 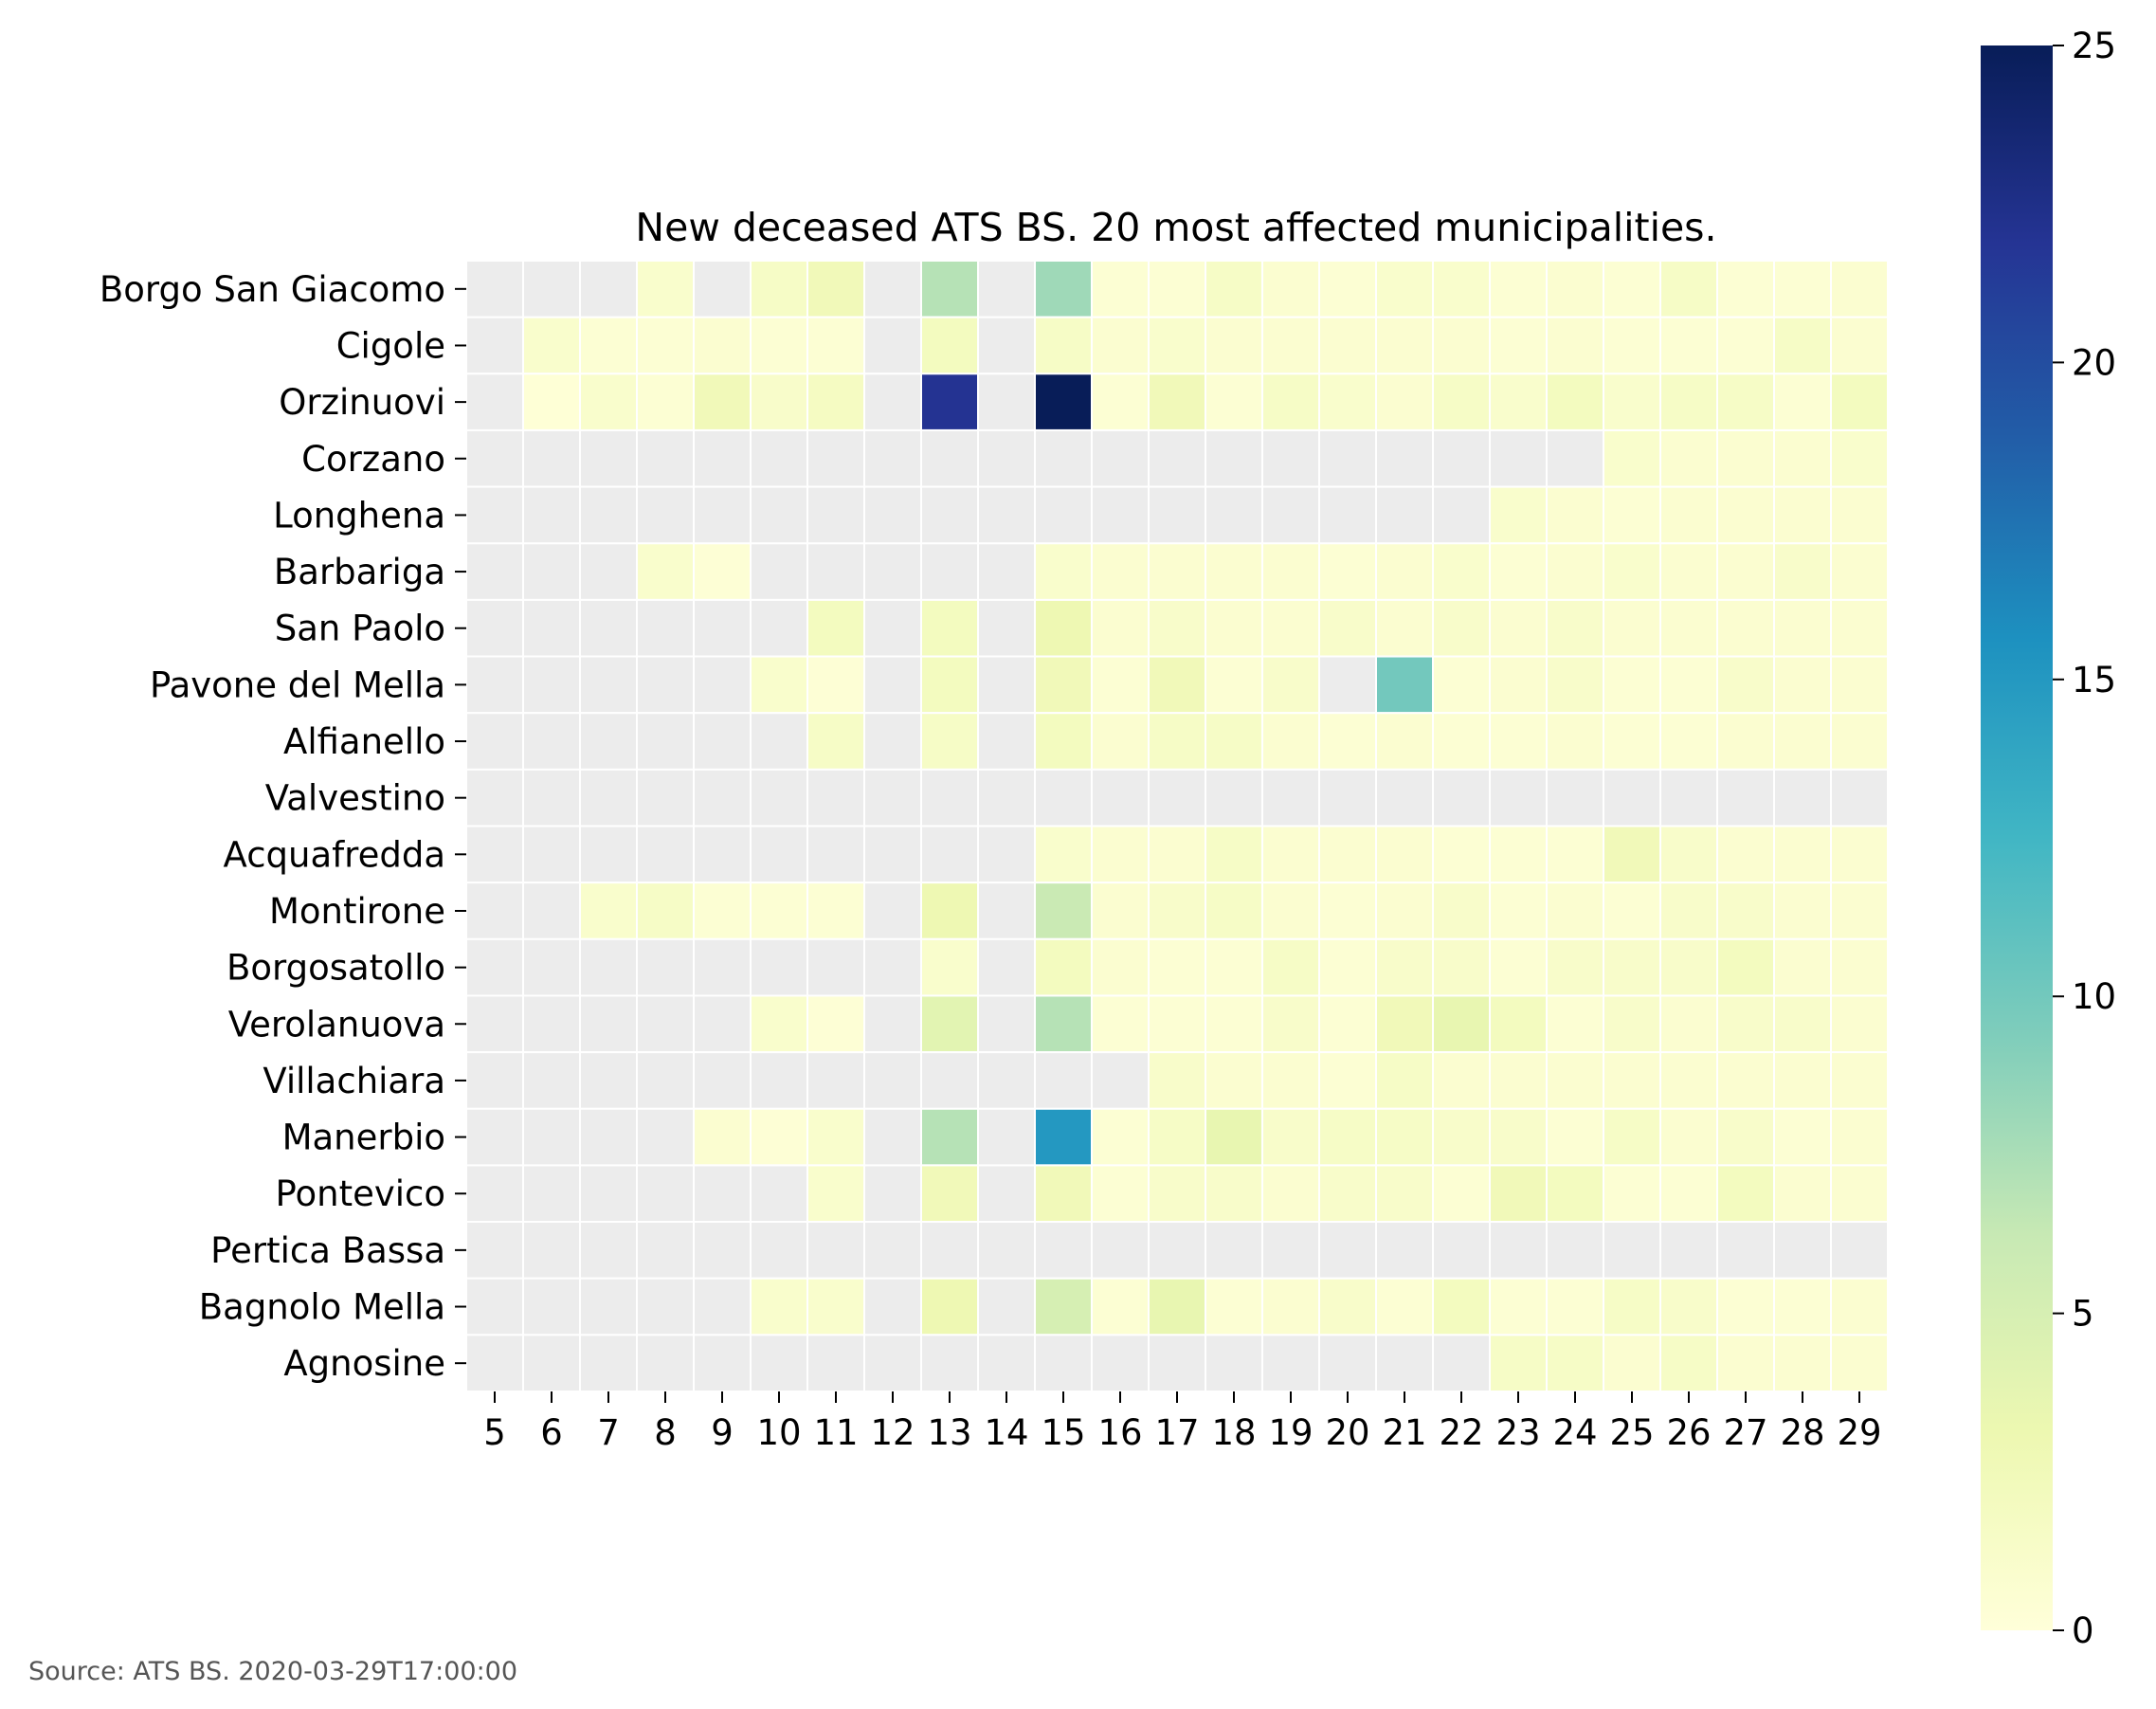 What do you see at coordinates (1006, 1432) in the screenshot?
I see `x-tick-label: 14` at bounding box center [1006, 1432].